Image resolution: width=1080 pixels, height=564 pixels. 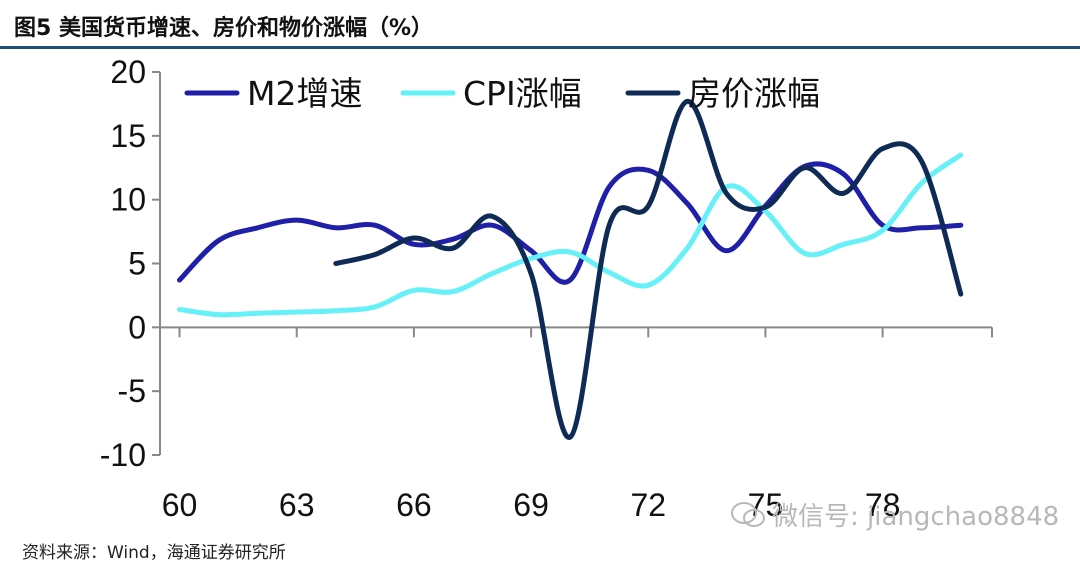 What do you see at coordinates (754, 93) in the screenshot?
I see `legend-item-house-price-label: 房价涨幅` at bounding box center [754, 93].